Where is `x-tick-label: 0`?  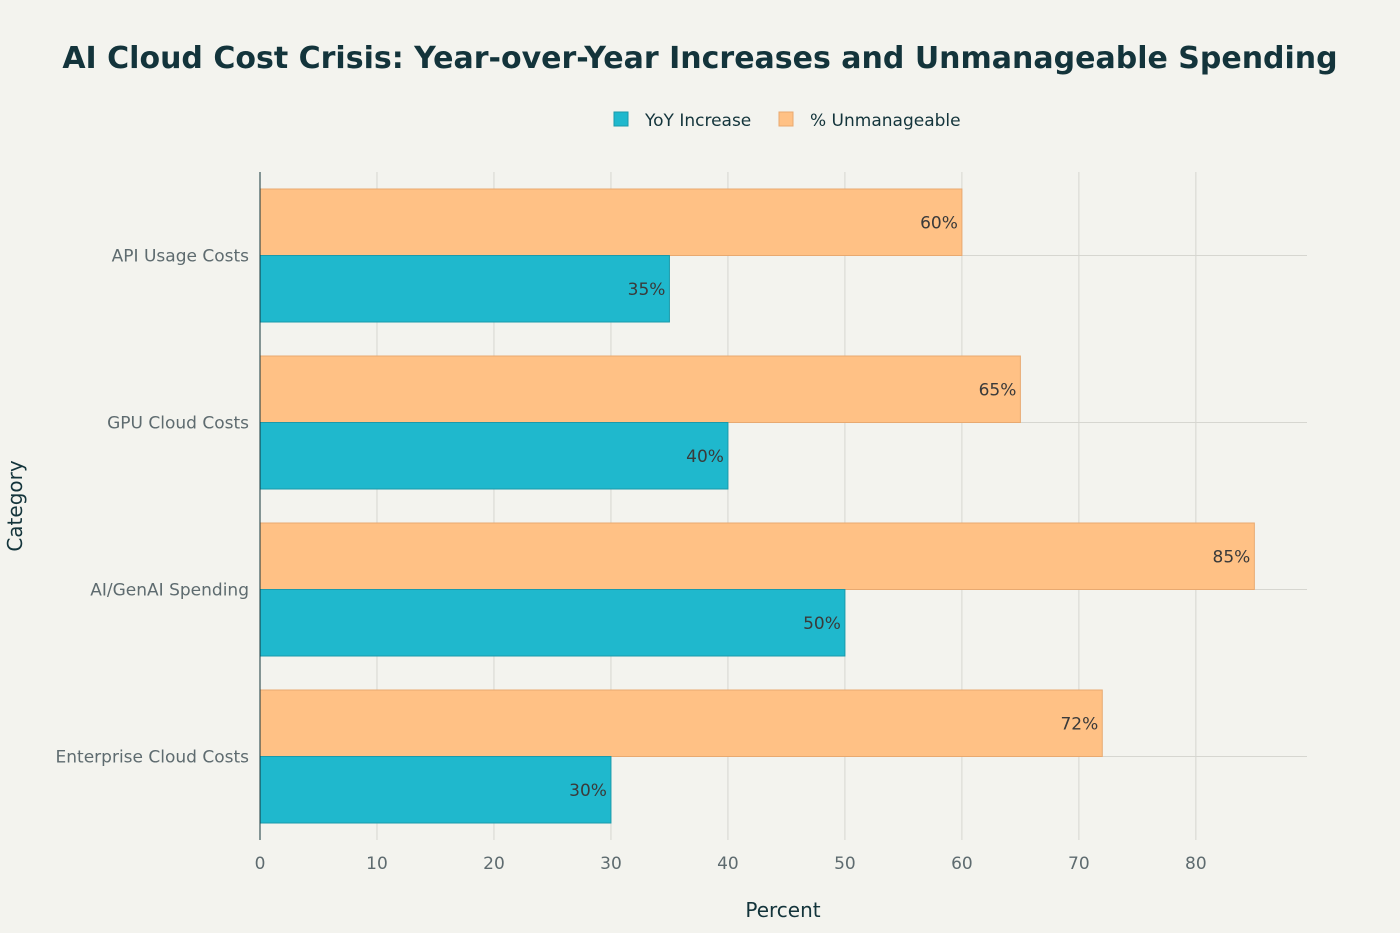
x-tick-label: 0 is located at coordinates (260, 864).